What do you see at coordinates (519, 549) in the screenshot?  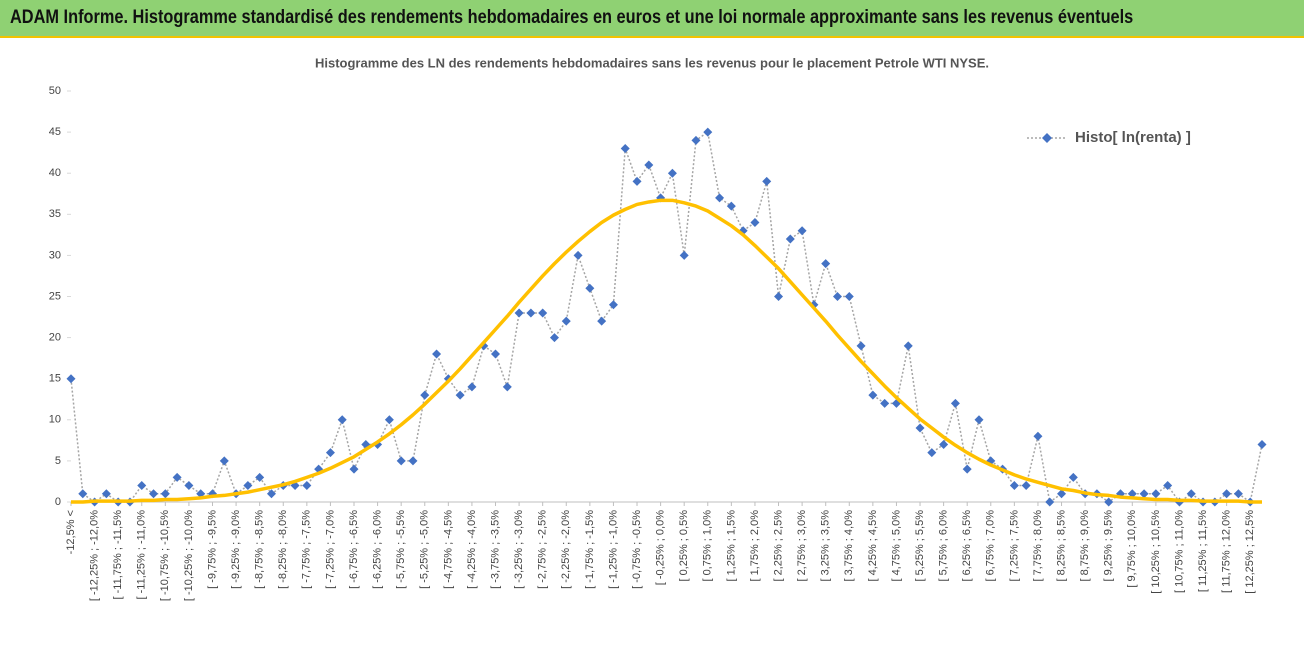 I see `x-tick-label: [ -3,25% ; -3,0%` at bounding box center [519, 549].